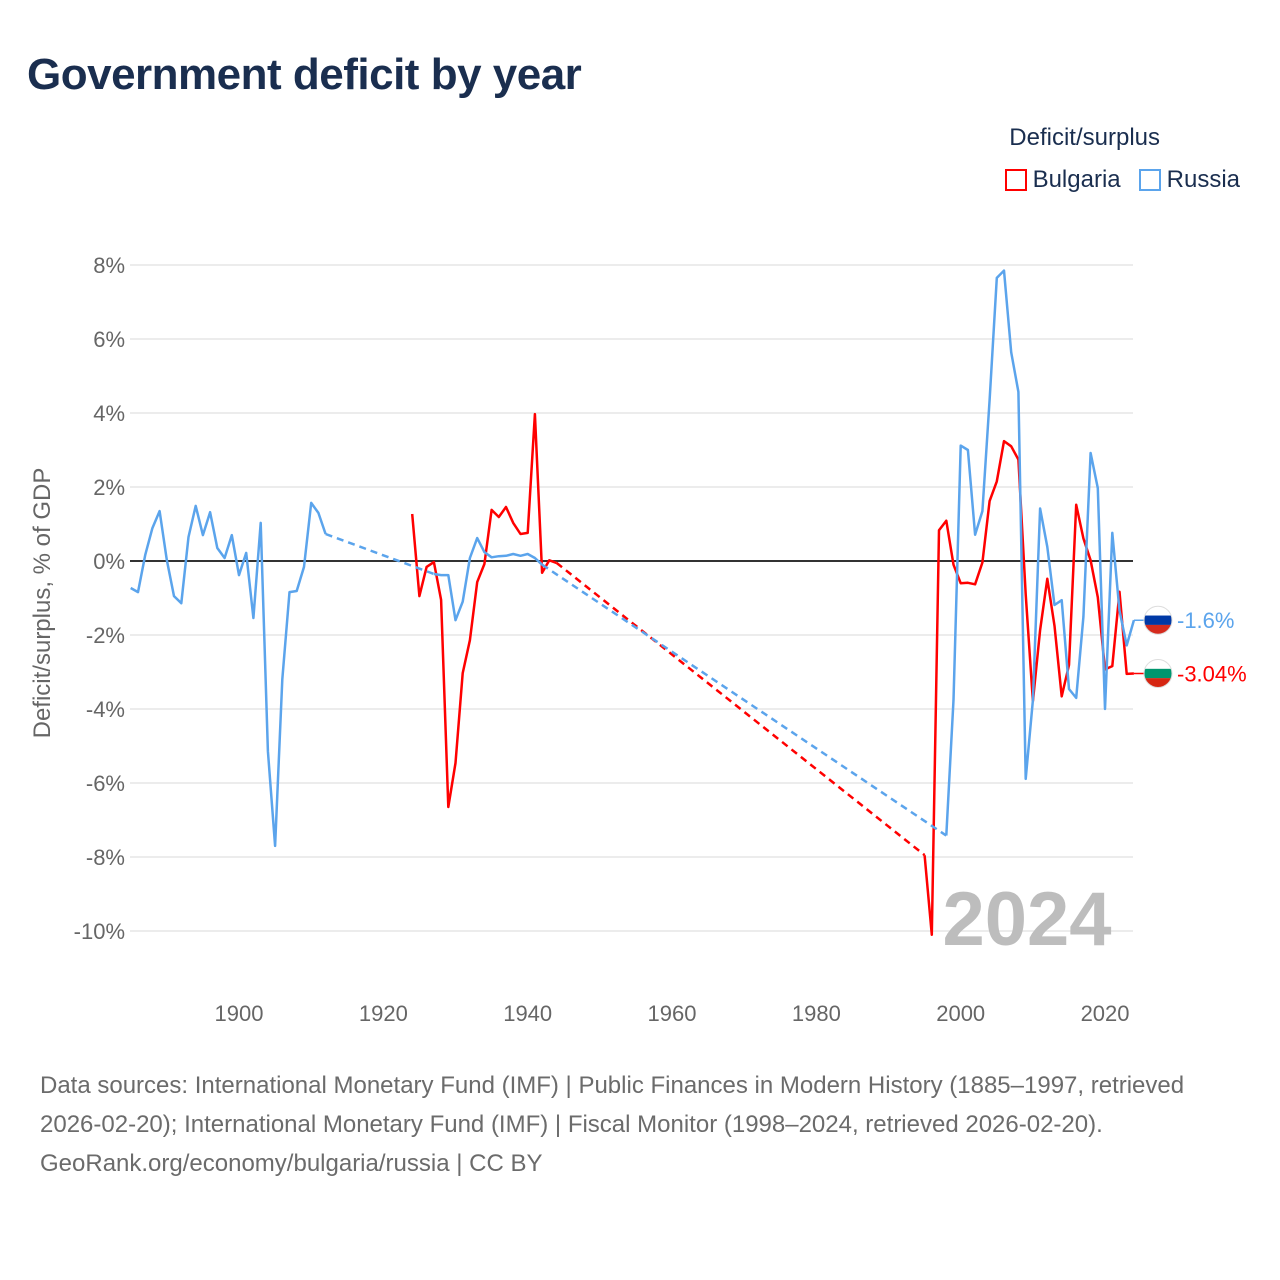 This screenshot has height=1280, width=1280. What do you see at coordinates (1076, 179) in the screenshot?
I see `legend-label: Bulgaria` at bounding box center [1076, 179].